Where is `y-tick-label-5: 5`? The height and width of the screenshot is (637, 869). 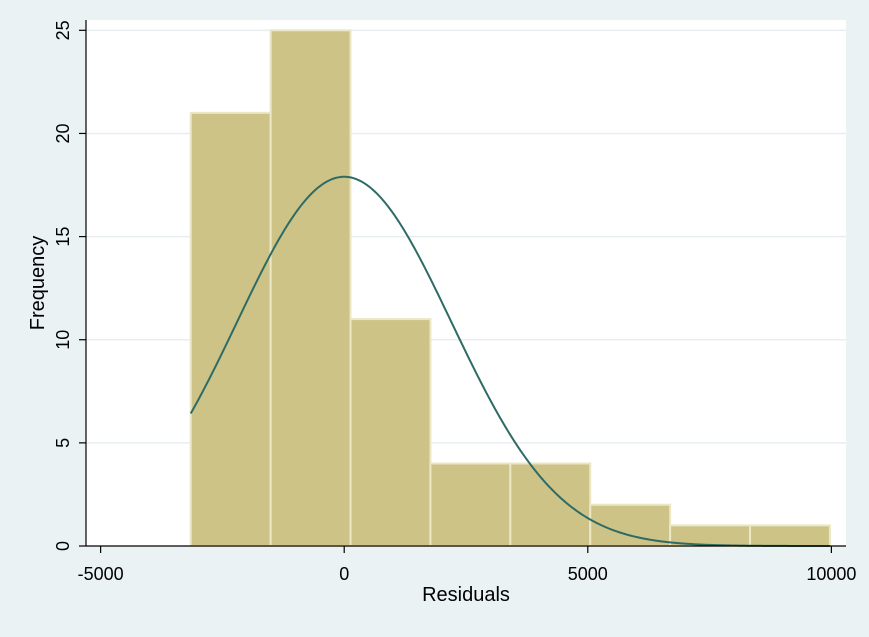
y-tick-label-5: 5 is located at coordinates (63, 443).